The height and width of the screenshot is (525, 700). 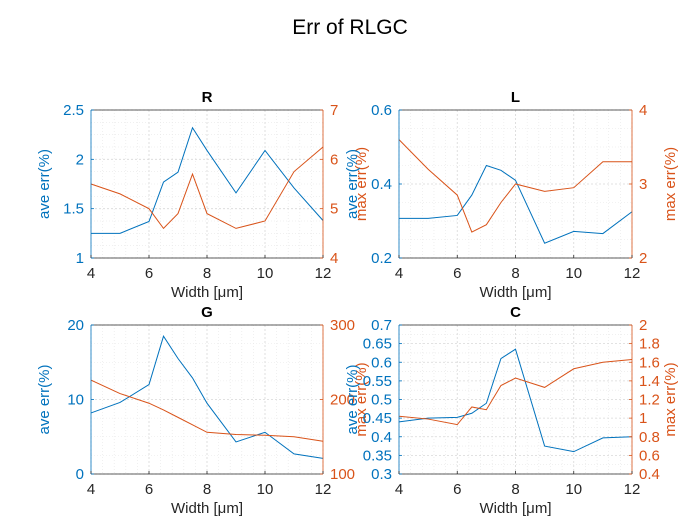 What do you see at coordinates (381, 474) in the screenshot?
I see `left-y-tick-label: 0.3` at bounding box center [381, 474].